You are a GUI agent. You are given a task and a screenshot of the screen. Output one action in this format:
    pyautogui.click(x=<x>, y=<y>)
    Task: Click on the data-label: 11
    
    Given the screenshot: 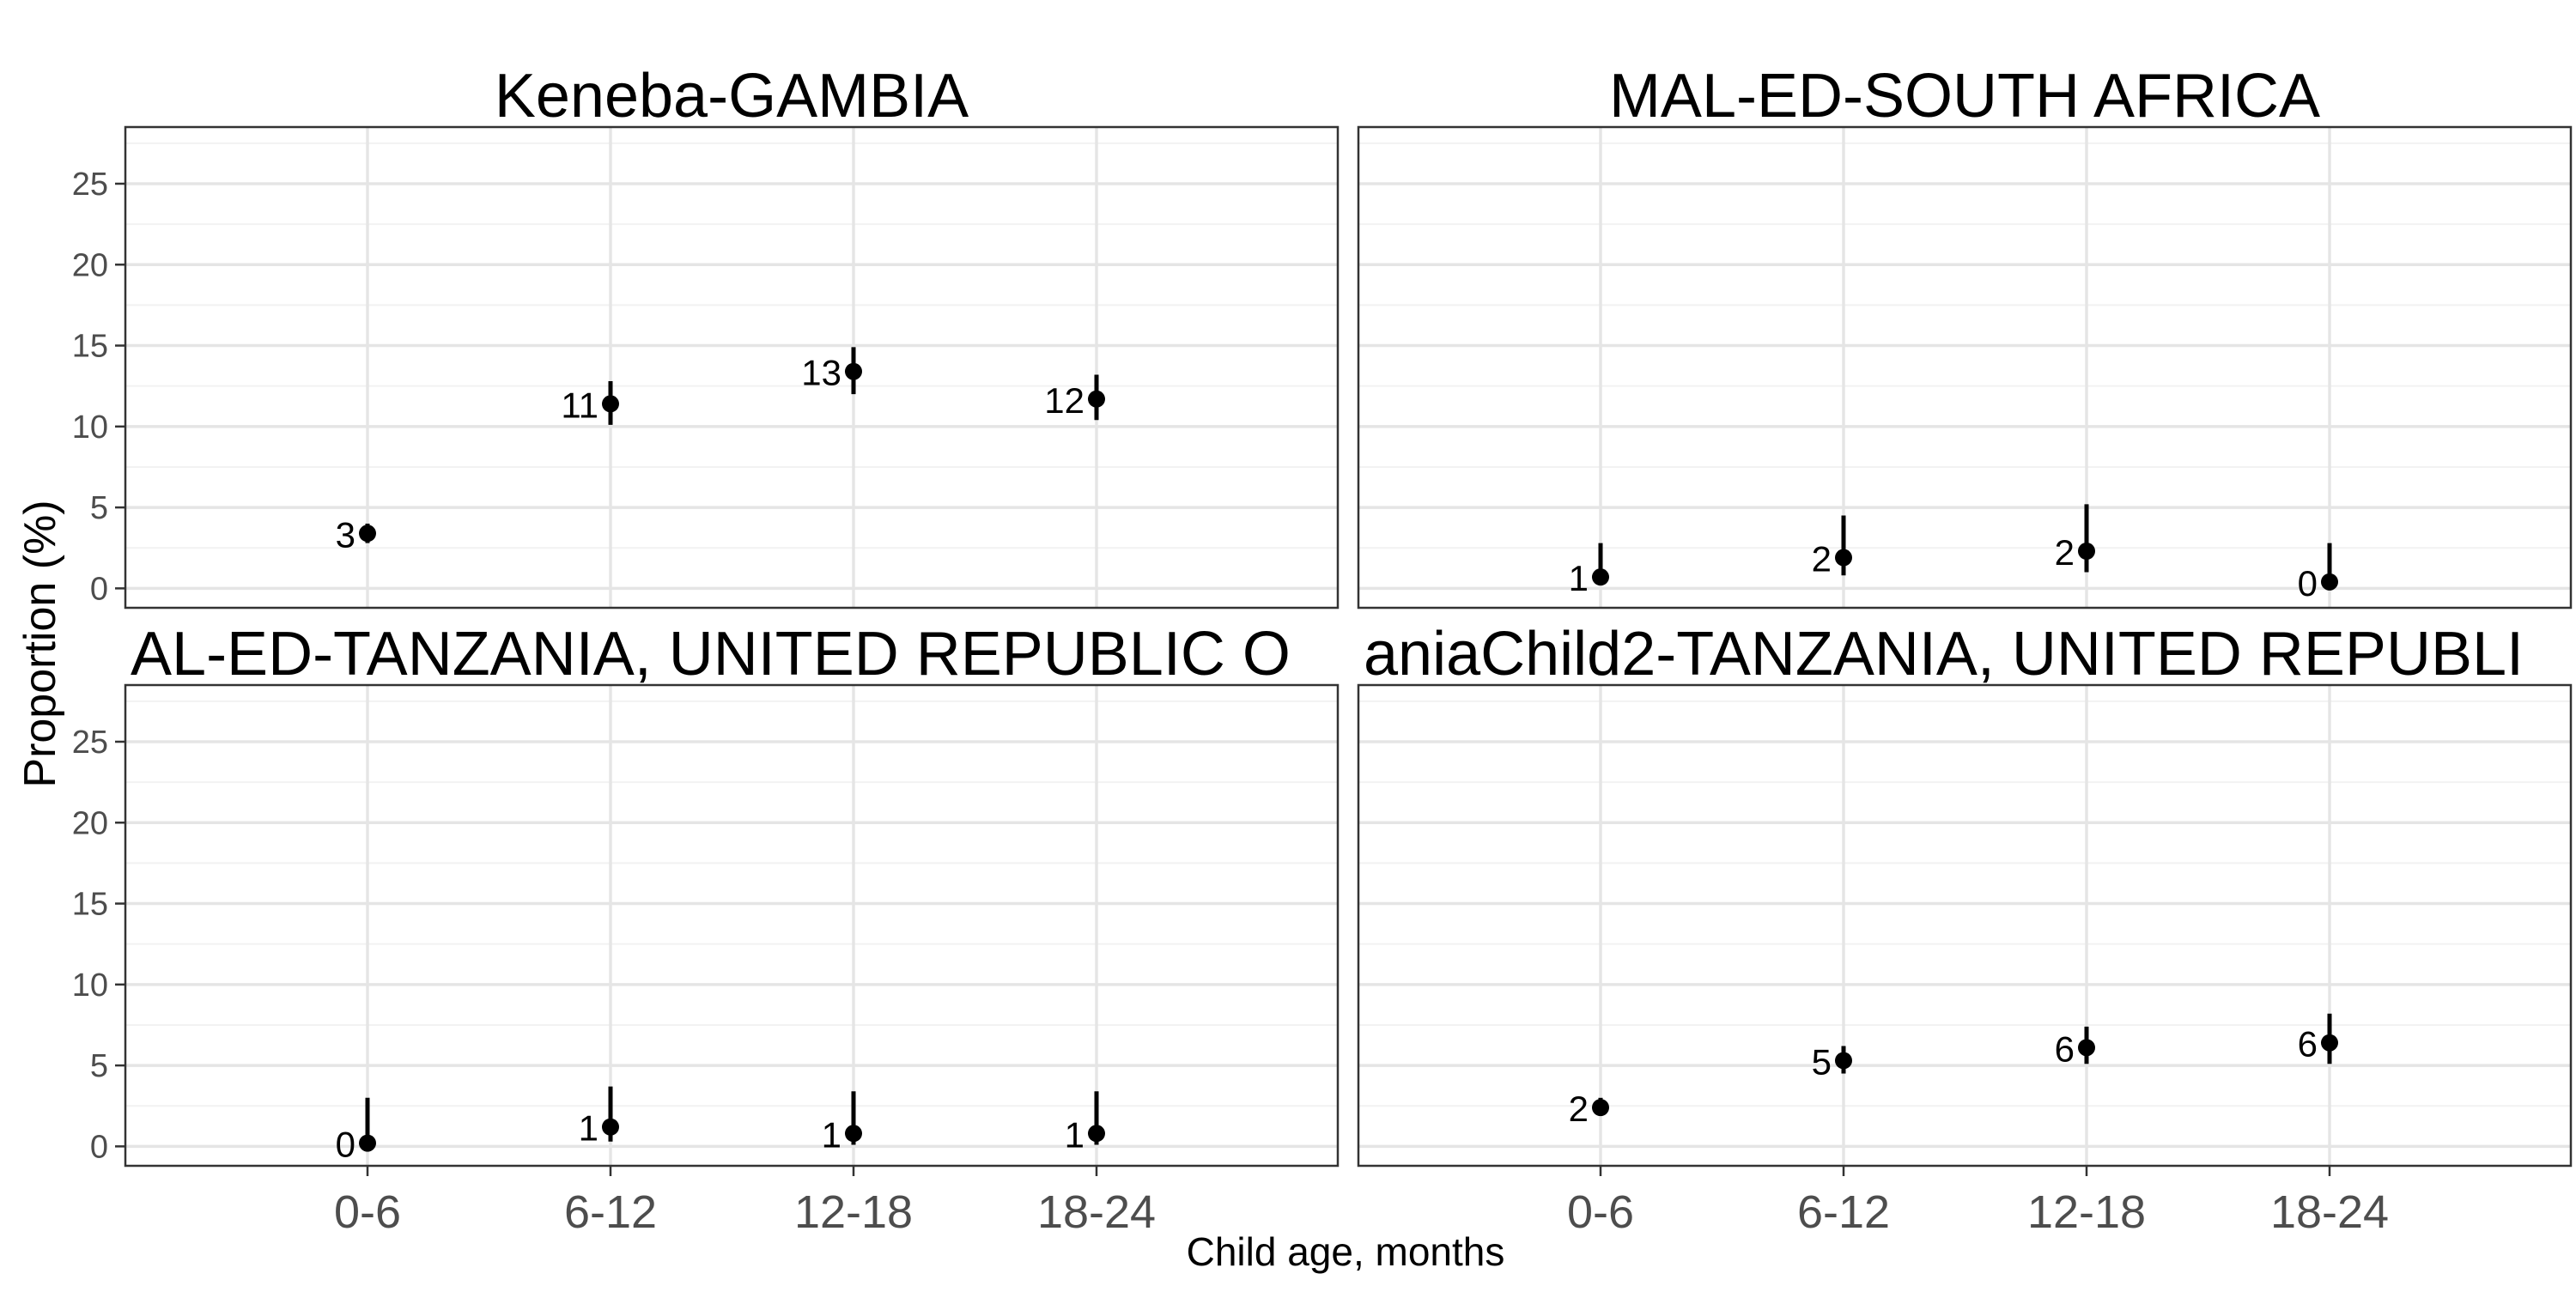 What is the action you would take?
    pyautogui.click(x=579, y=405)
    